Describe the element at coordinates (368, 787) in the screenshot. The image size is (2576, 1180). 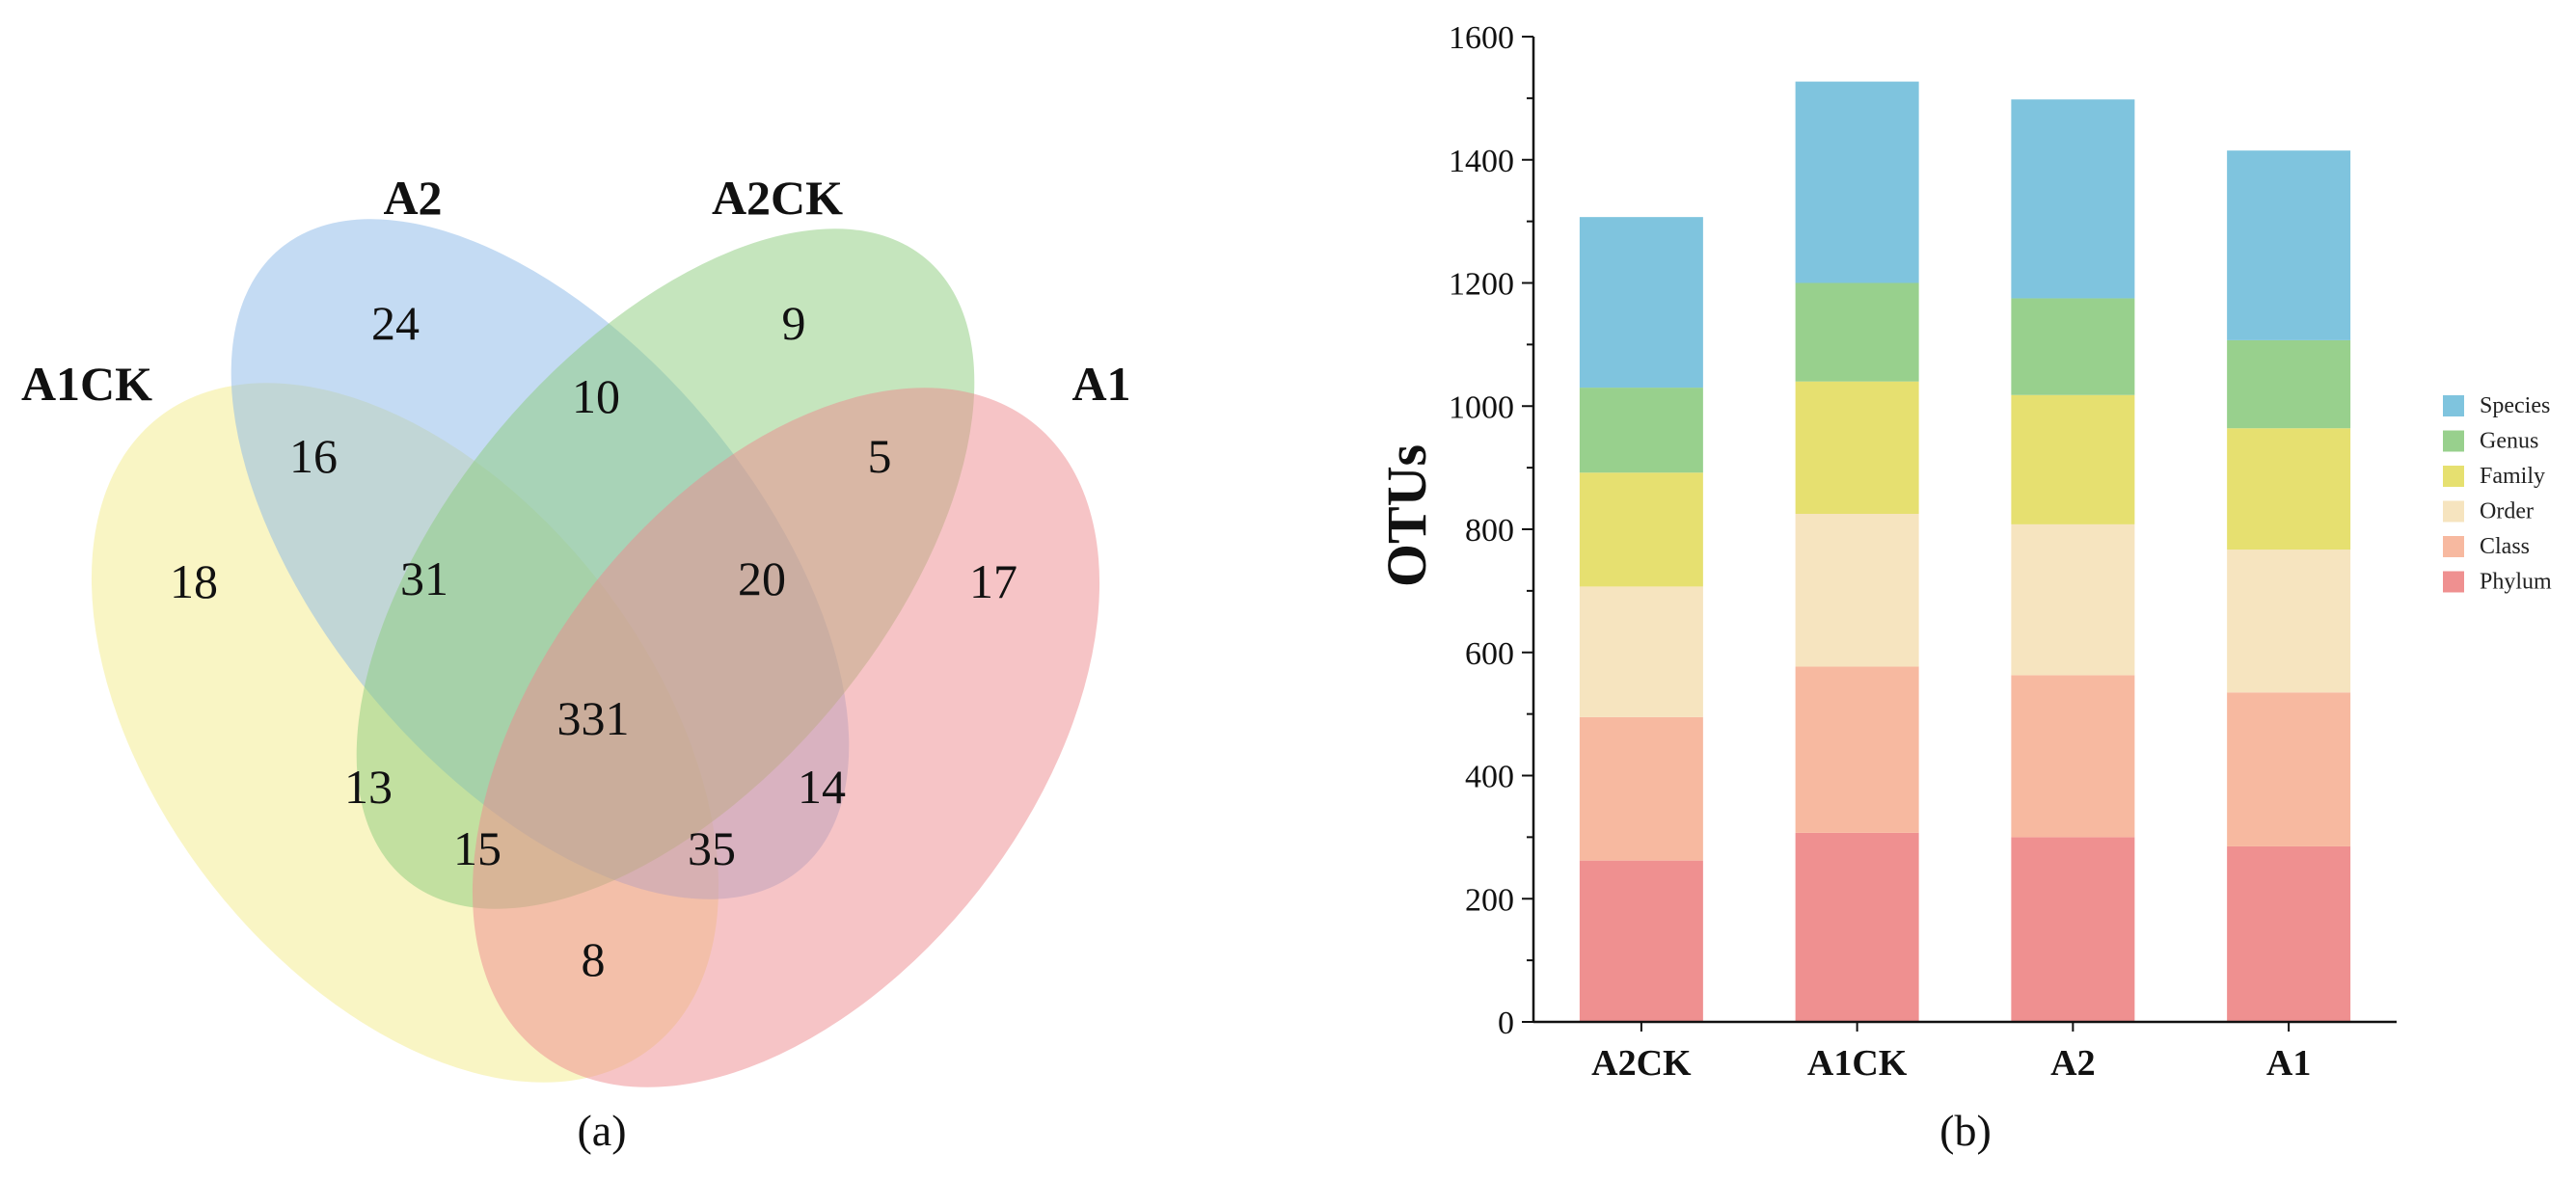
I see `venn-count-A1CK-A2CK: 13` at that location.